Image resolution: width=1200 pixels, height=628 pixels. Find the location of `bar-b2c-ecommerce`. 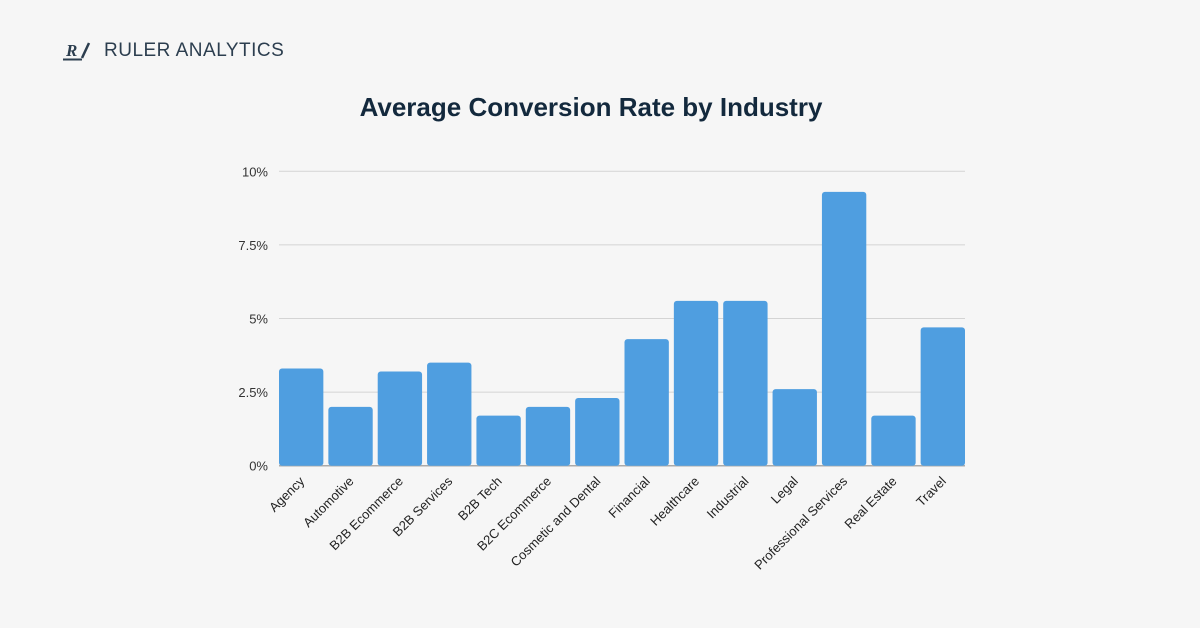

bar-b2c-ecommerce is located at coordinates (548, 436).